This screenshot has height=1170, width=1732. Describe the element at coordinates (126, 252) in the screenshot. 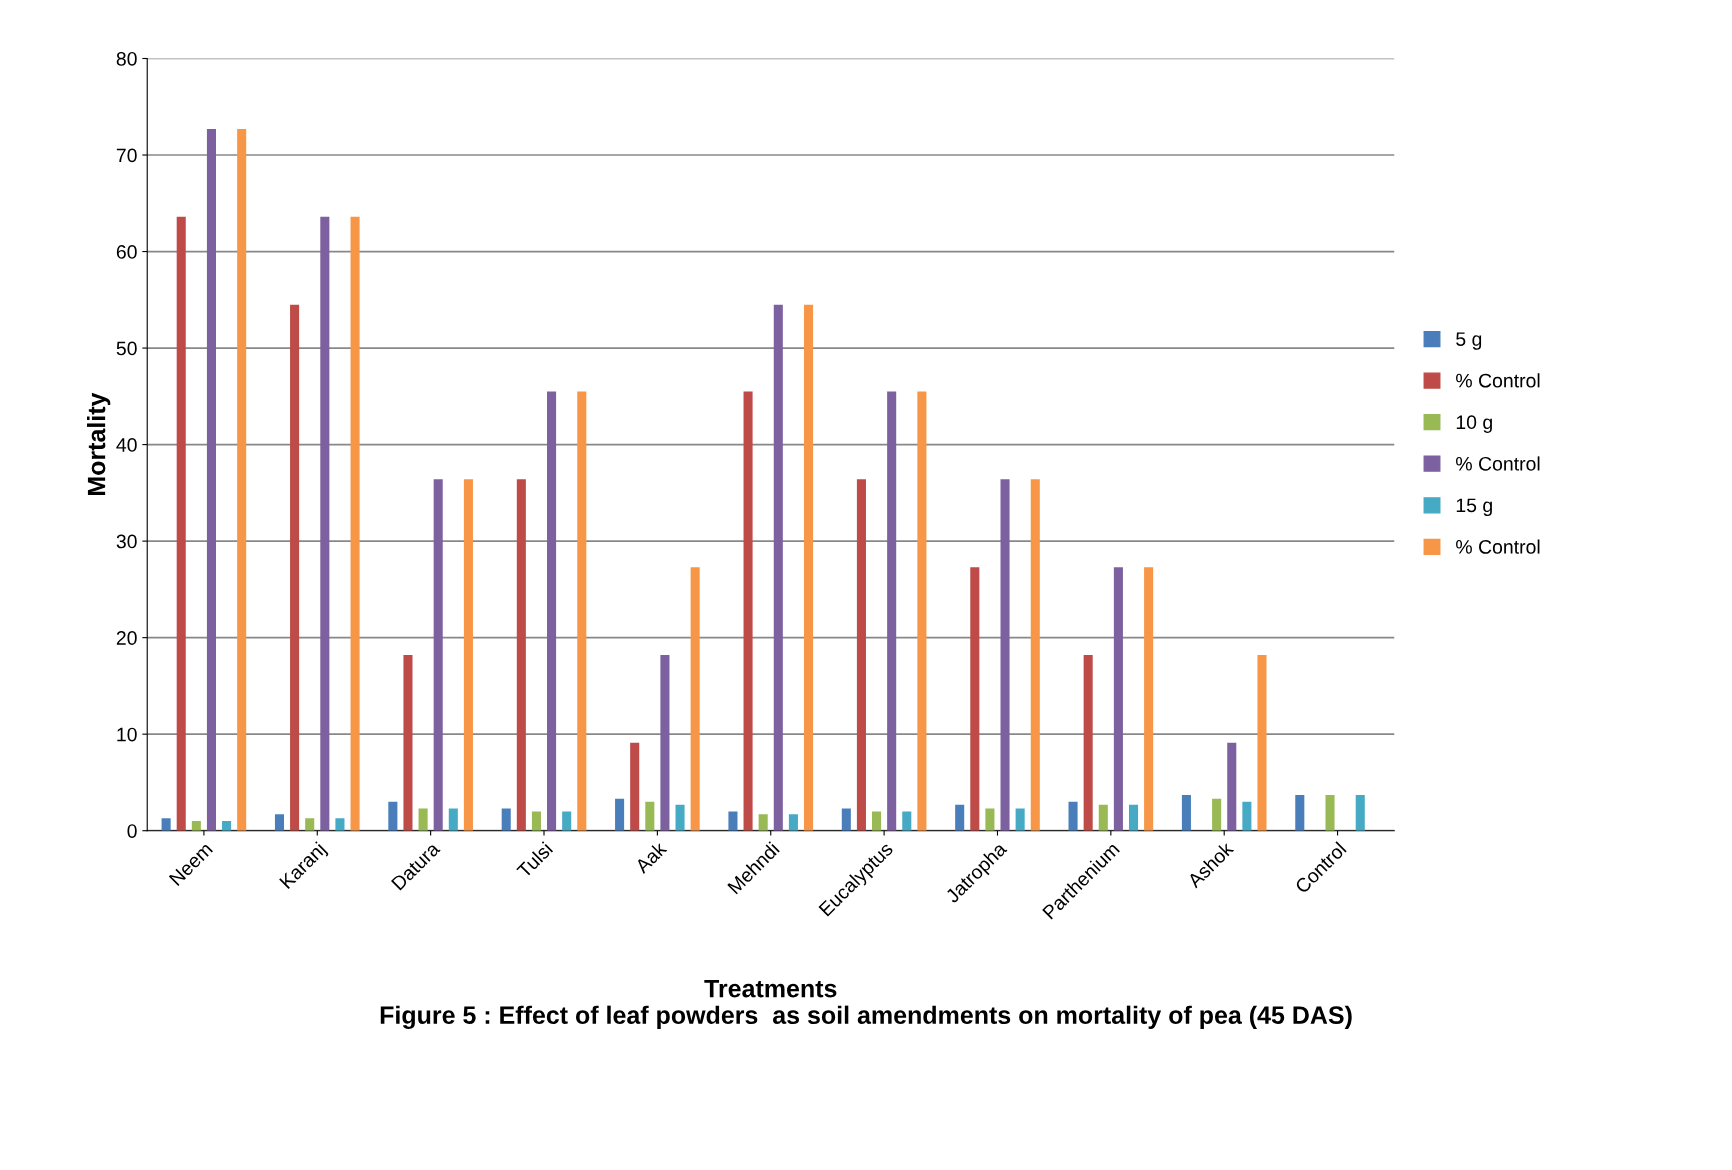

I see `y-tick-label: 60` at that location.